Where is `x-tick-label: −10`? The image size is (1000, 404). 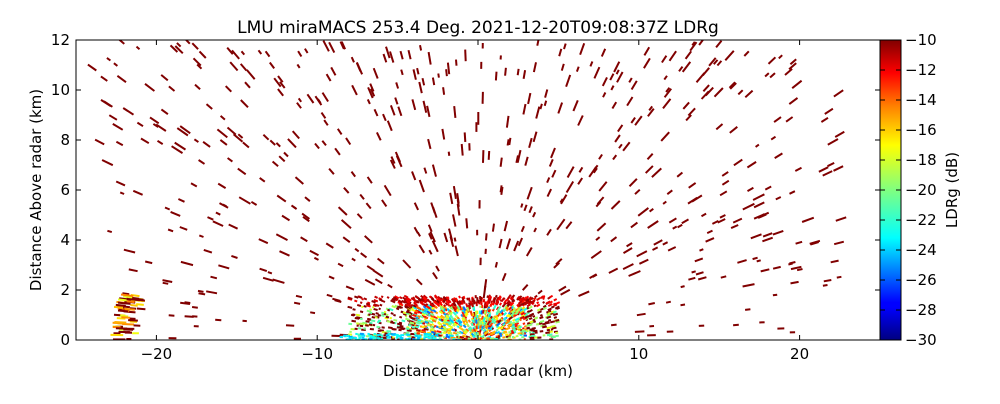
x-tick-label: −10 is located at coordinates (317, 354).